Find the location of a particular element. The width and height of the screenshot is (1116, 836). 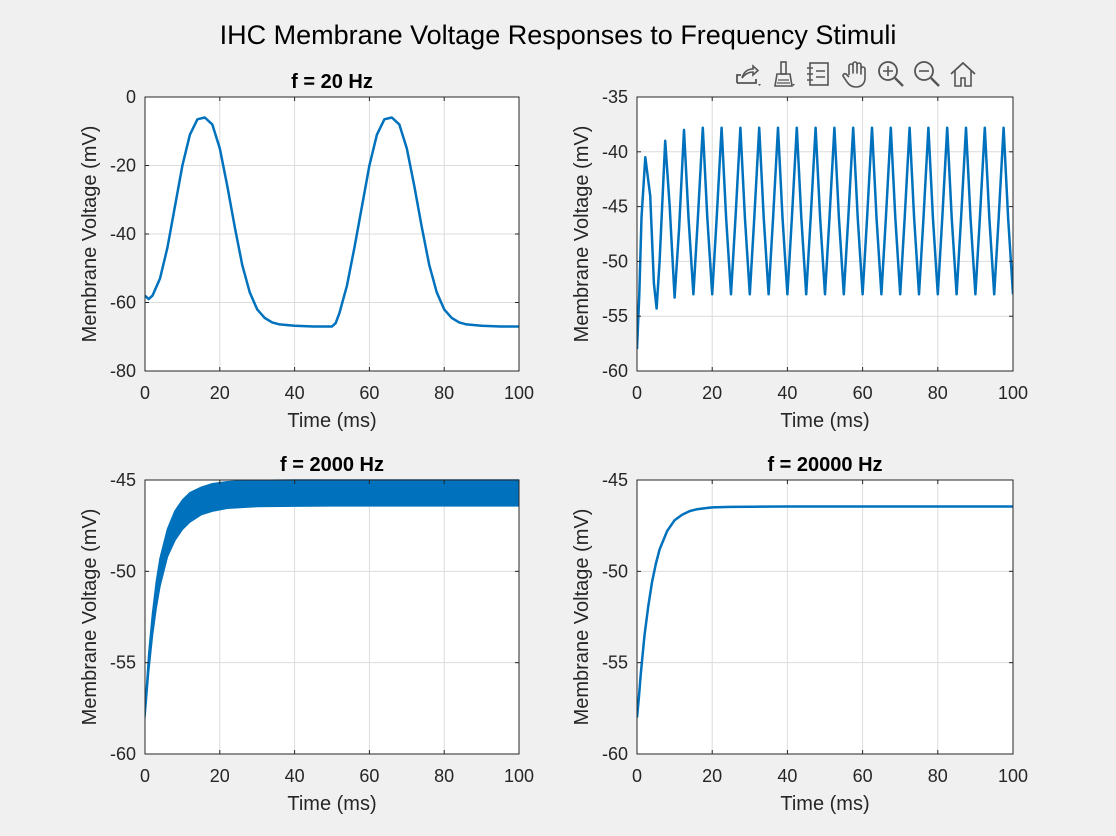

zoom-out-button is located at coordinates (927, 74).